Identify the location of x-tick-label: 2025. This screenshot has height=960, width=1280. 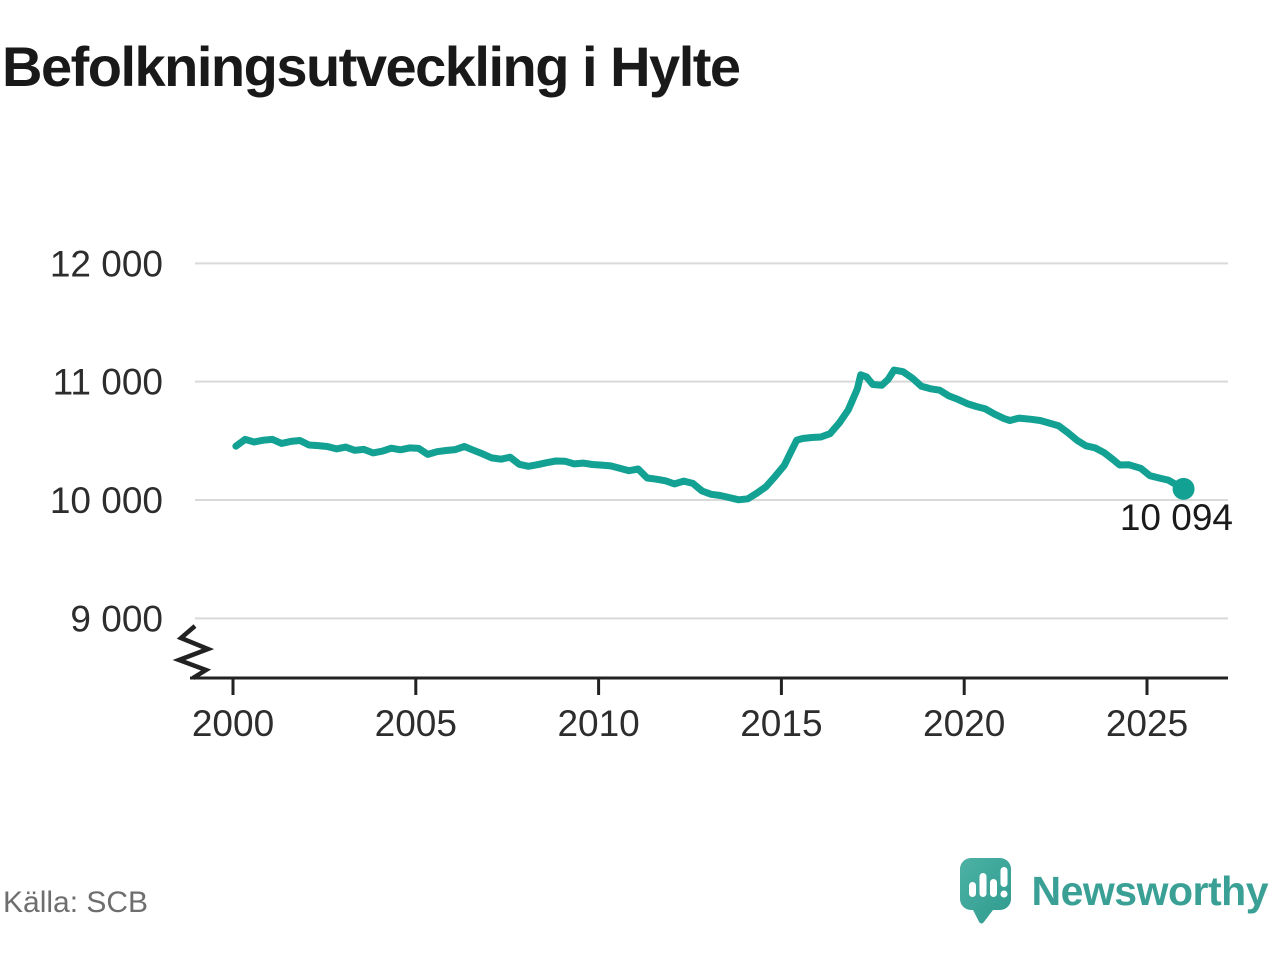
(1147, 723).